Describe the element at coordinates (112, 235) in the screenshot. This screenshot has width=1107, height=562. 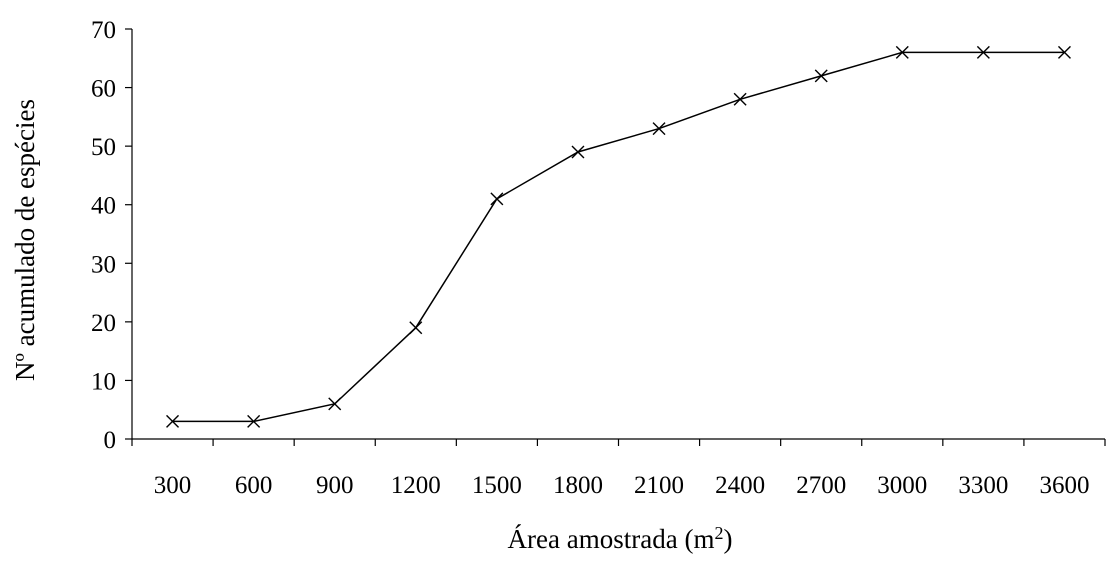
I see `y-axis: 0 10 20 30 40 50 60 70` at that location.